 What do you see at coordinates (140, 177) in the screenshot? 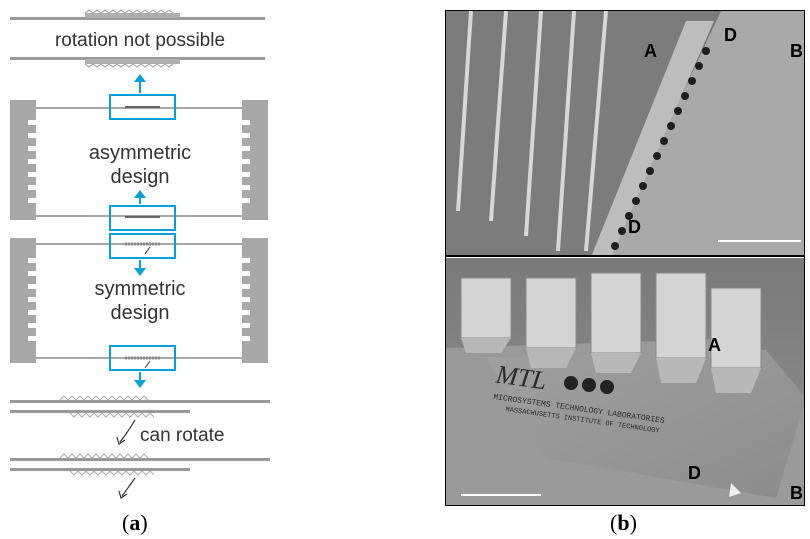
I see `label-asymmetric-design: design` at bounding box center [140, 177].